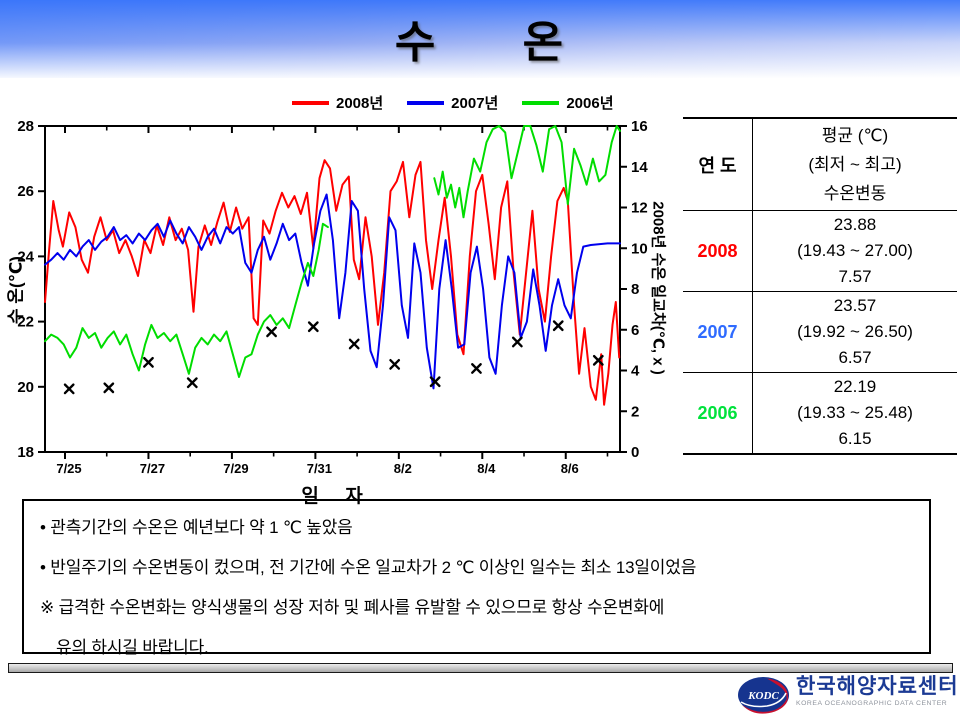 The width and height of the screenshot is (960, 720). I want to click on table-row-2008: 2008 23.88 (19.43 ~ 27.00) 7.57, so click(820, 251).